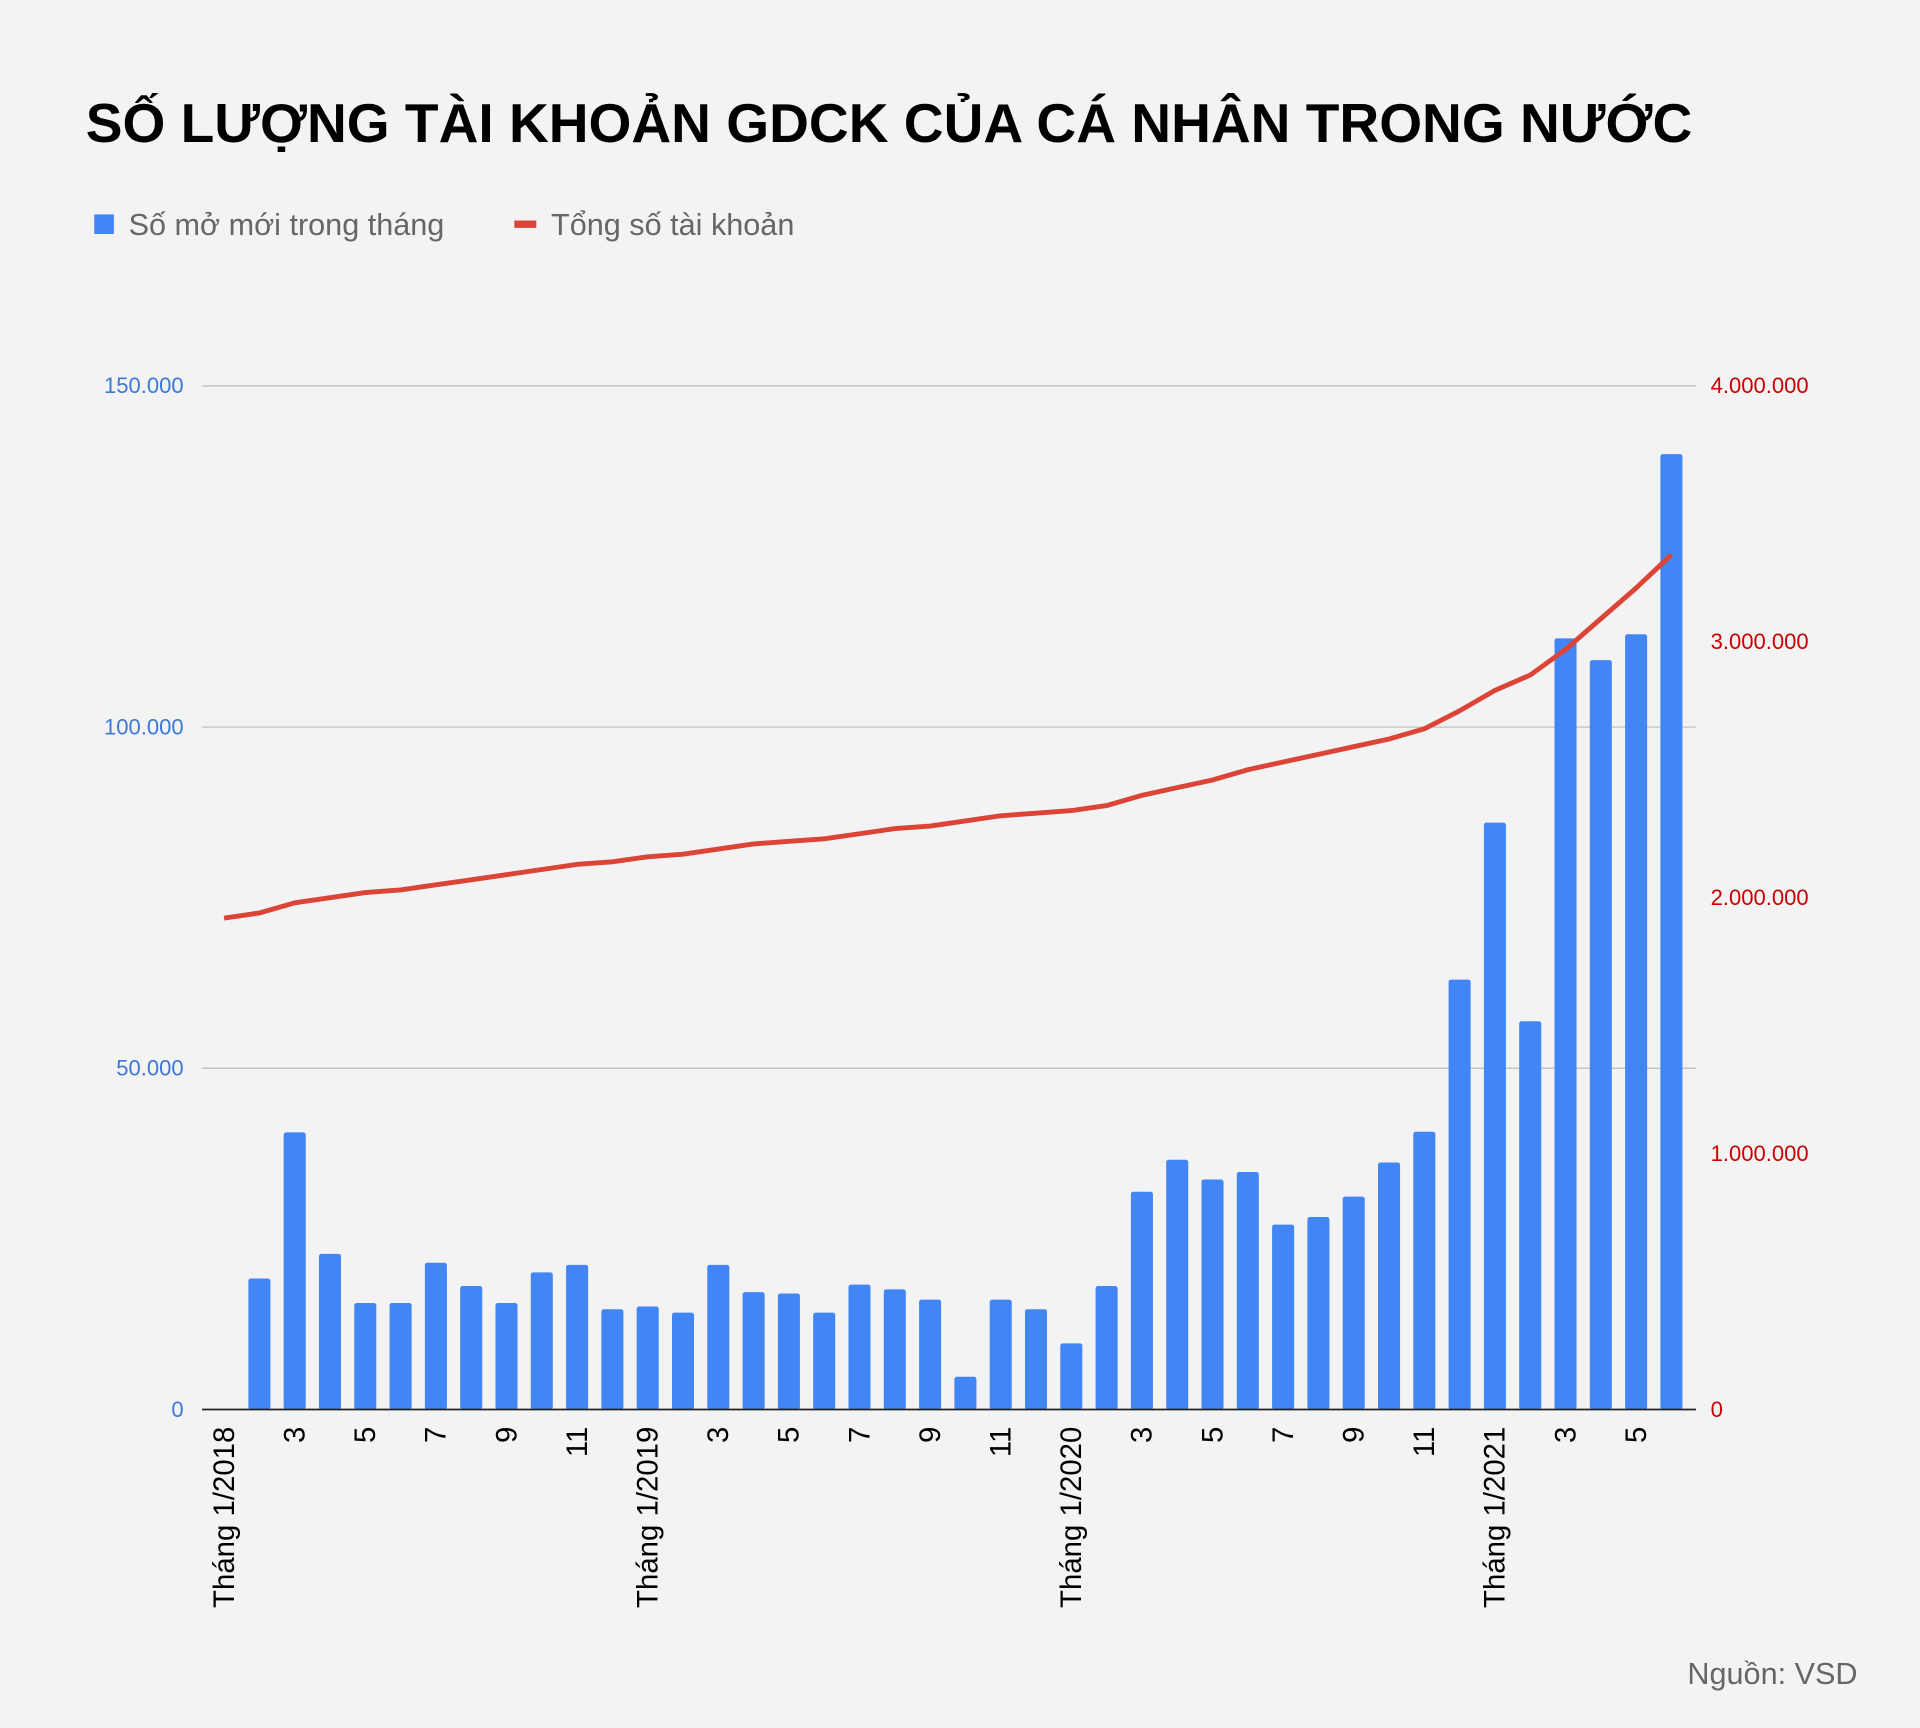 The width and height of the screenshot is (1920, 1728). I want to click on left-axis-tick-label: 0, so click(177, 1409).